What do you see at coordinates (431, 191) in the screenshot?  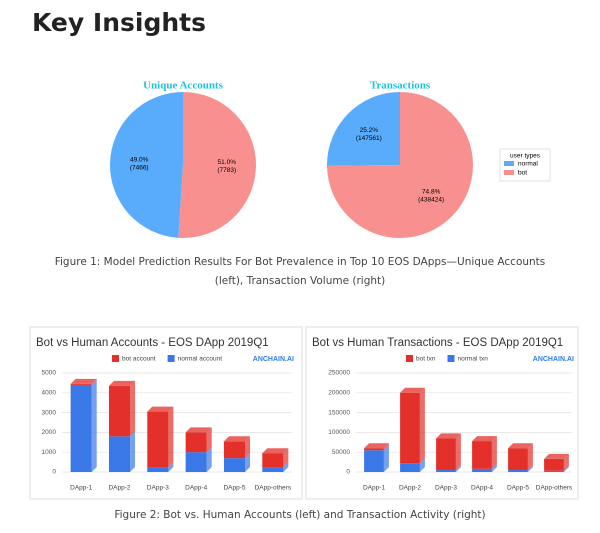 I see `slice-label: 74.8%` at bounding box center [431, 191].